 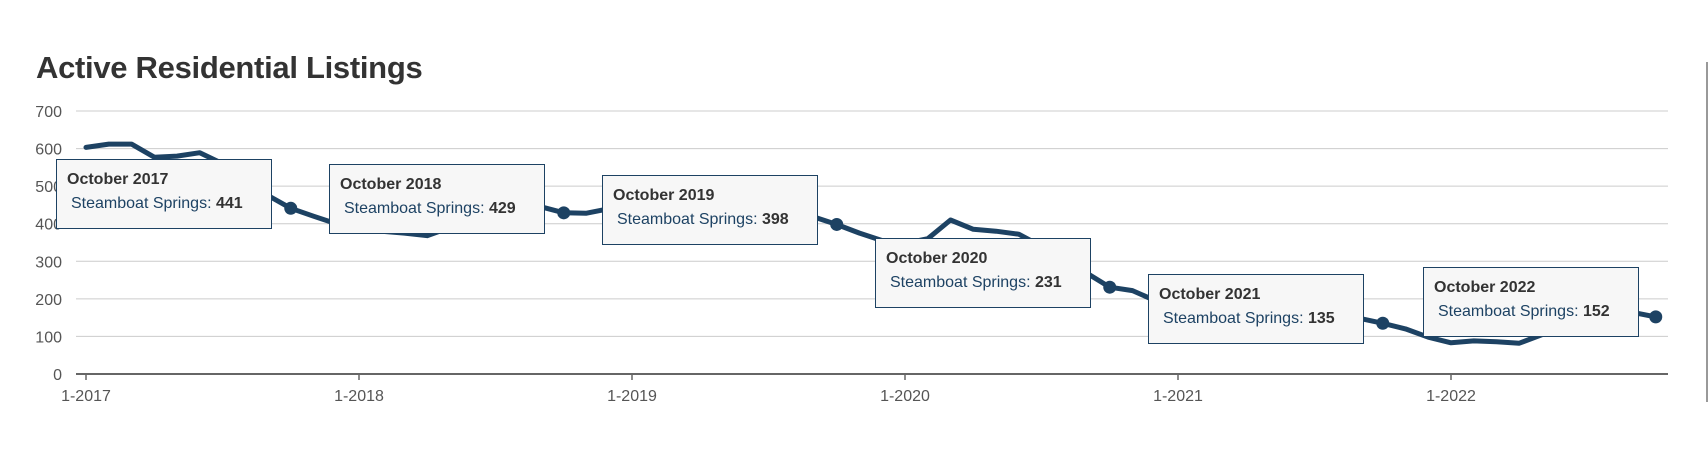 What do you see at coordinates (48, 337) in the screenshot?
I see `y-tick-label: 100` at bounding box center [48, 337].